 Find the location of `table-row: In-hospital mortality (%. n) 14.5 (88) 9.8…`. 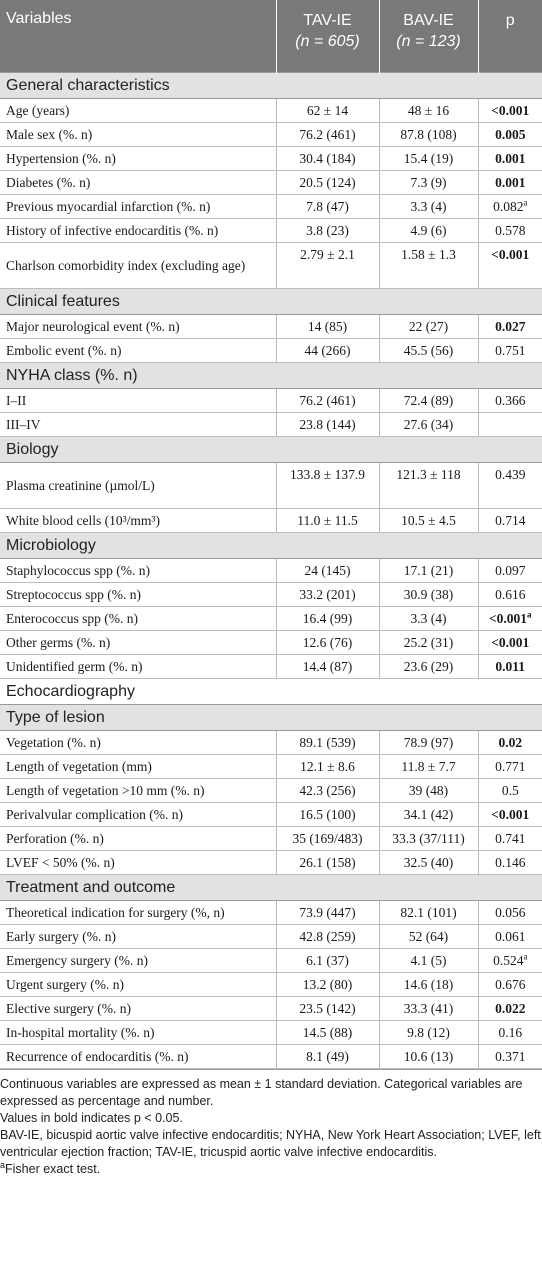

table-row: In-hospital mortality (%. n) 14.5 (88) 9.8… is located at coordinates (271, 1032).